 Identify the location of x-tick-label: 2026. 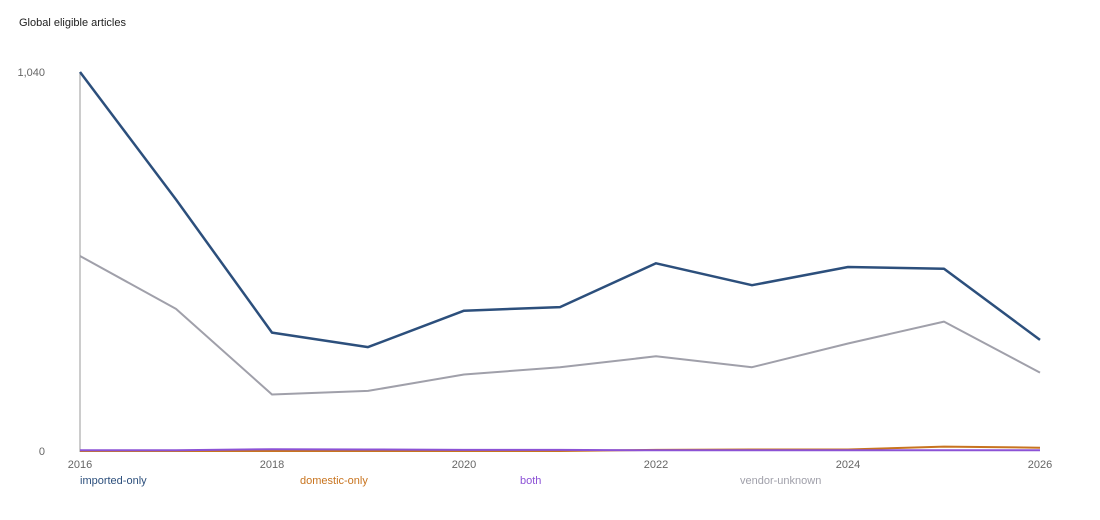
(1040, 465).